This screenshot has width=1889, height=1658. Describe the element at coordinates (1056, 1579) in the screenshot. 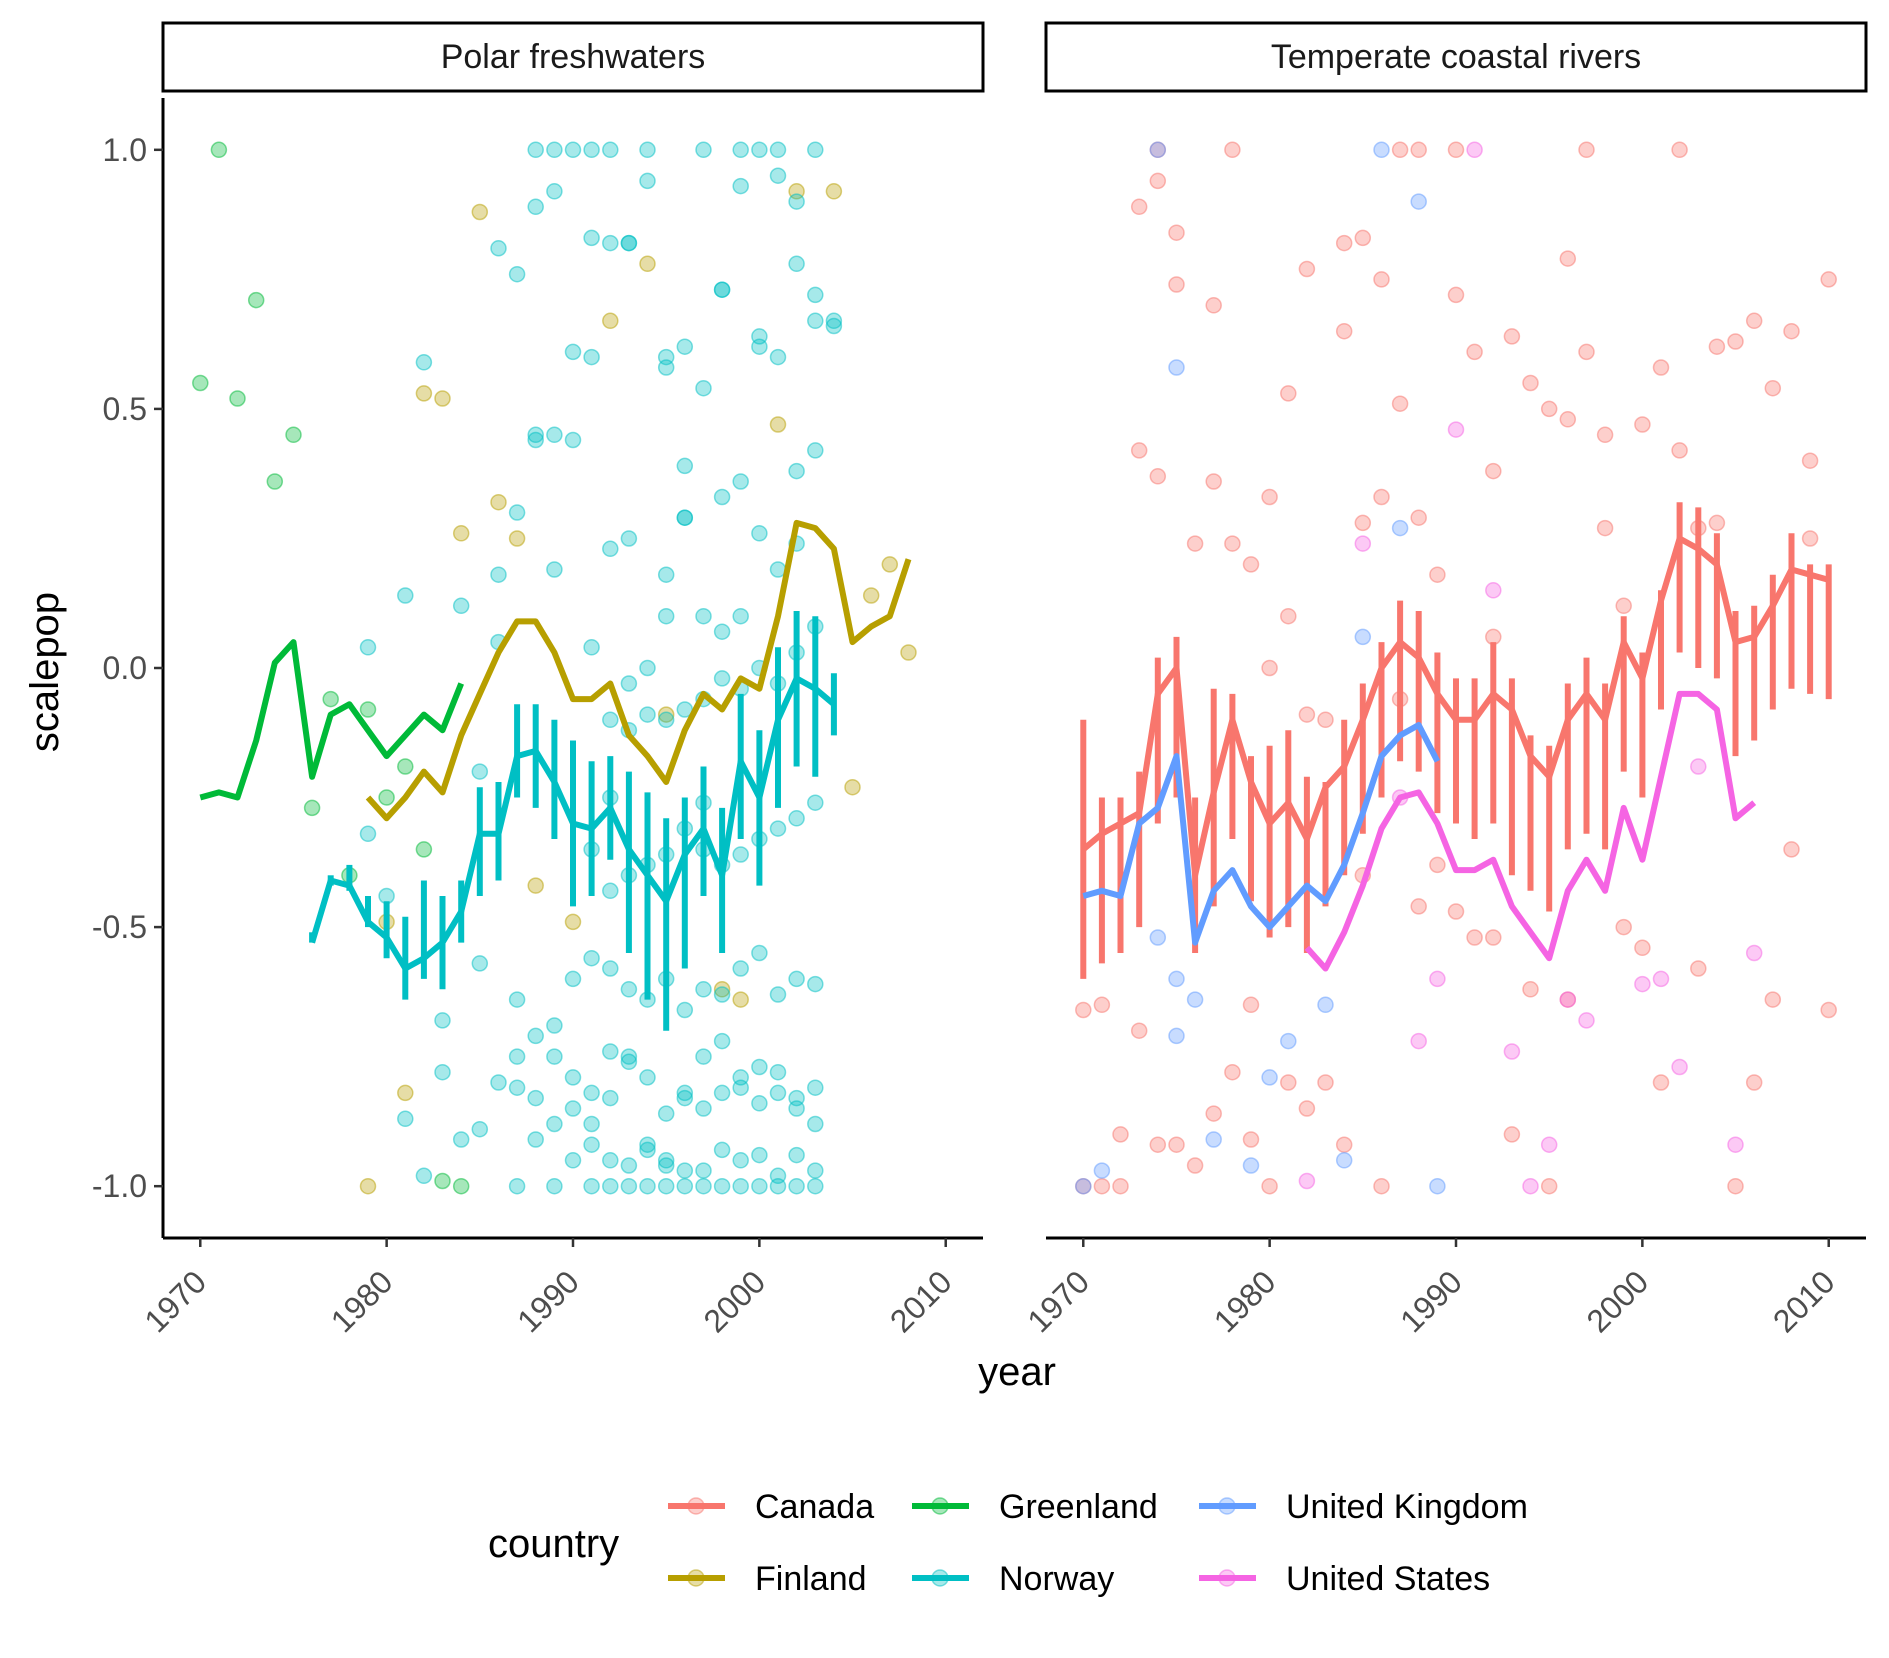

I see `legend-label: Norway` at that location.